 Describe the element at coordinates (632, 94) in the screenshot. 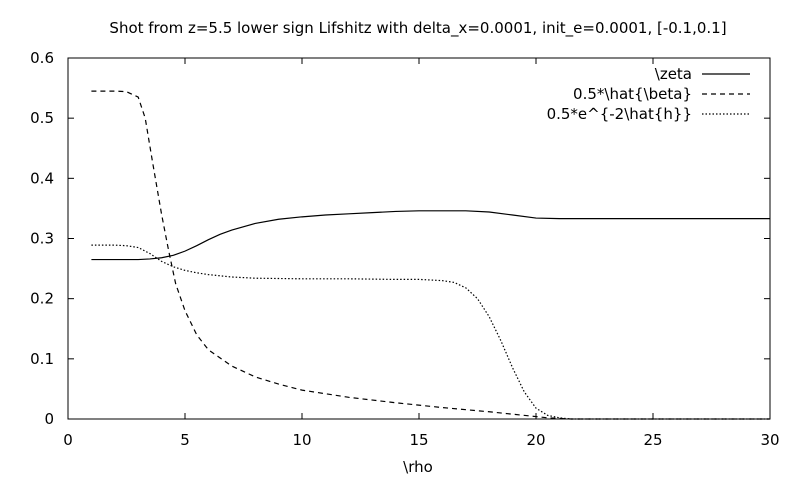

I see `legend-label: 0.5*\hat{\beta}` at that location.